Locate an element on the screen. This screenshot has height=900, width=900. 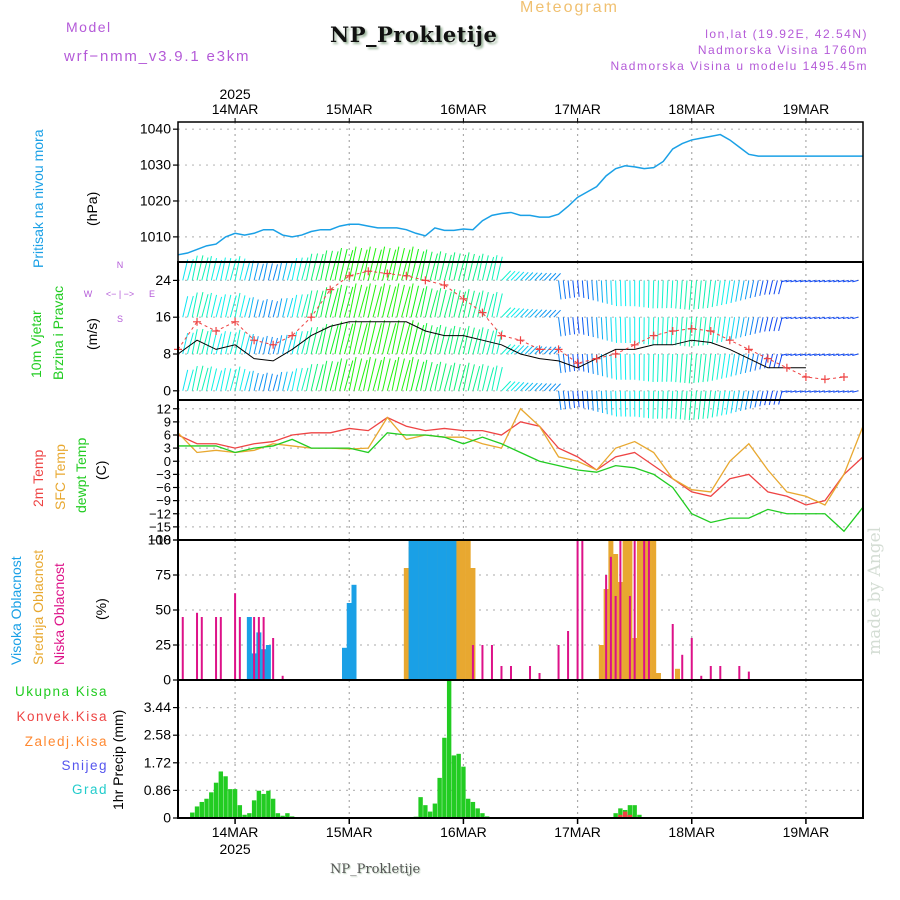
ytick-label: 3.44 is located at coordinates (157, 707).